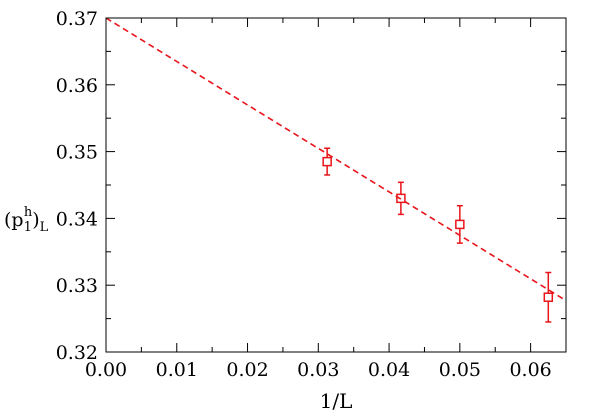  Describe the element at coordinates (530, 370) in the screenshot. I see `x-tick-label: 0.06` at that location.